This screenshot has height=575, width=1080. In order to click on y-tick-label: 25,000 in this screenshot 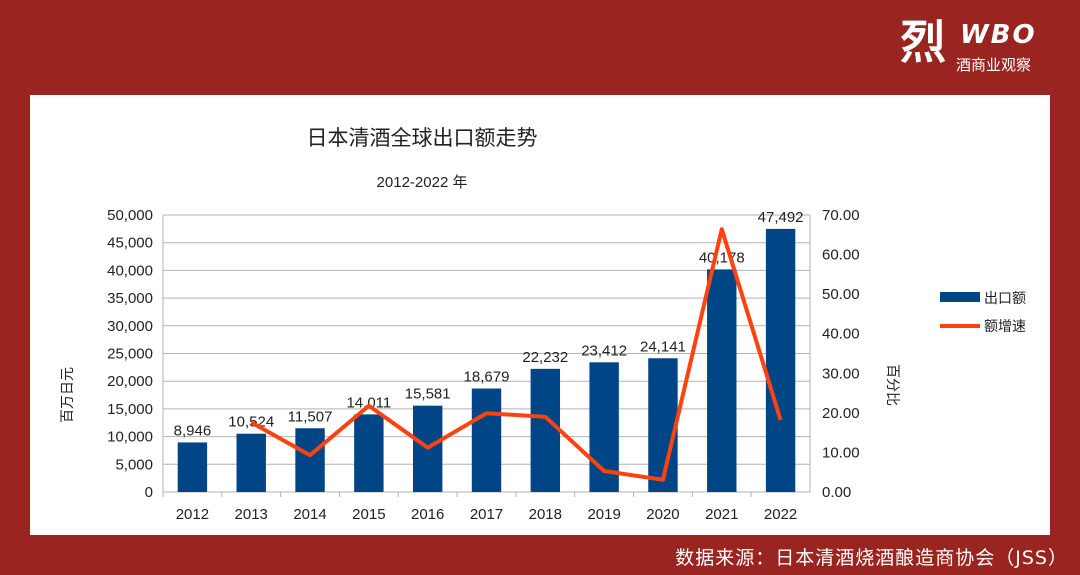, I will do `click(130, 354)`.